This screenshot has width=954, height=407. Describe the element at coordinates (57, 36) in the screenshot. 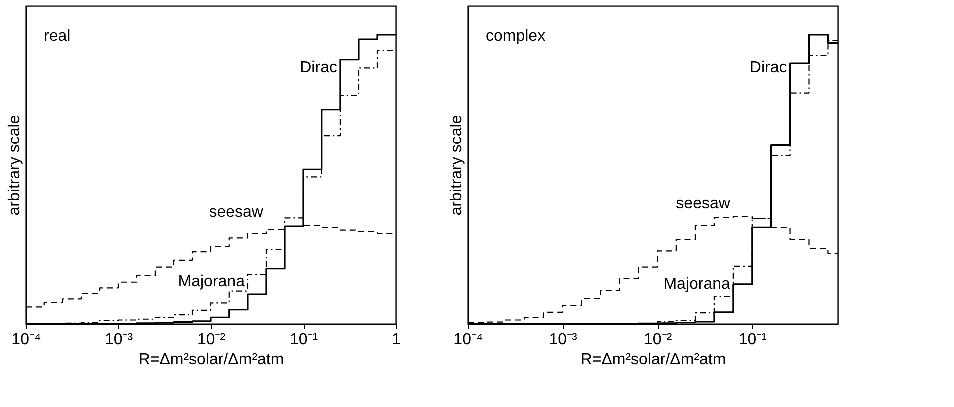

I see `annotation: real` at that location.